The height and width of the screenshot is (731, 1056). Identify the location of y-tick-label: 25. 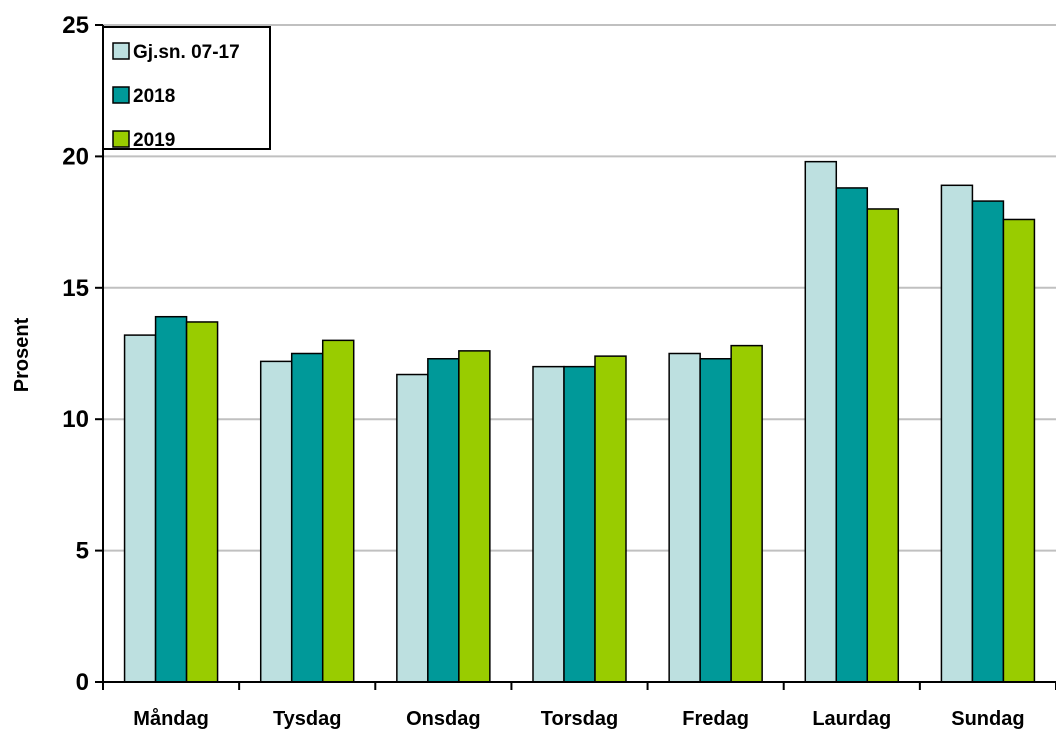
(75, 25).